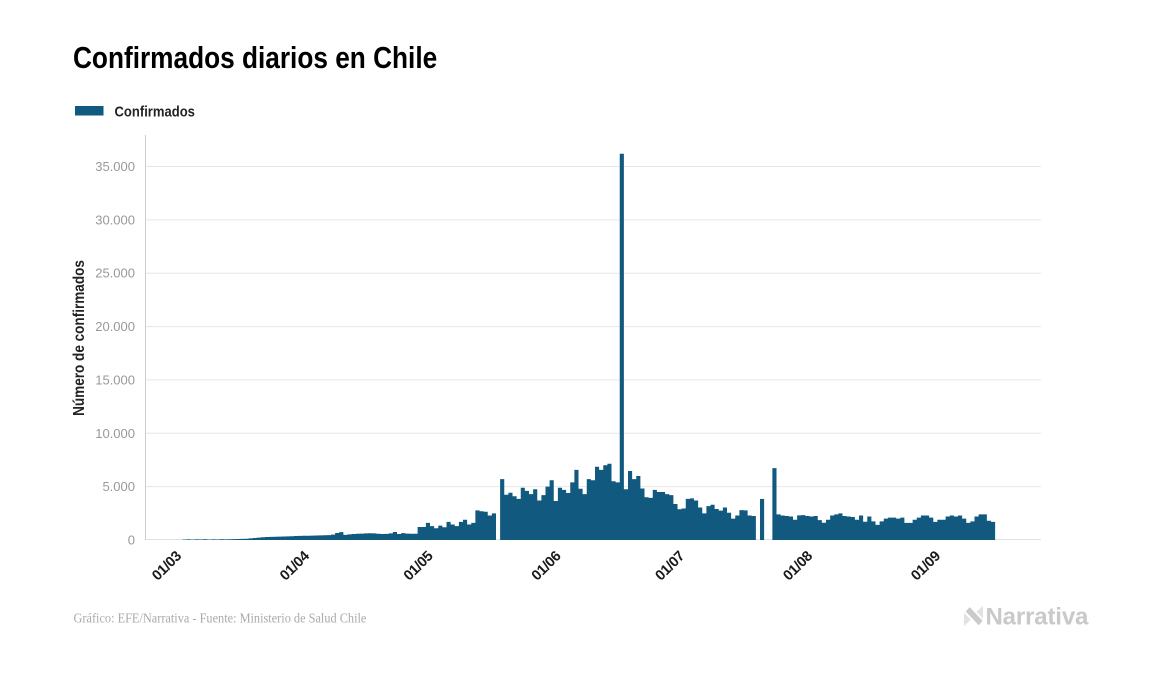 The image size is (1157, 674). Describe the element at coordinates (115, 379) in the screenshot. I see `svg-text: 15.000` at that location.